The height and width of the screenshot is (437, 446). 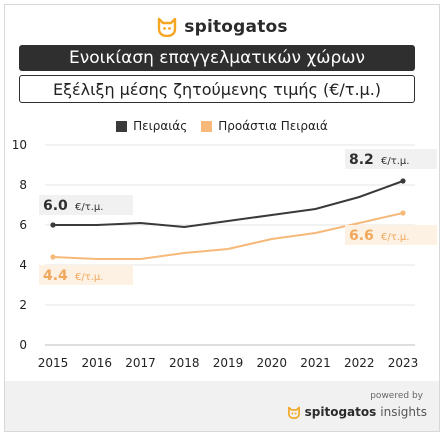 What do you see at coordinates (228, 204) in the screenshot?
I see `series-line-piraeus` at bounding box center [228, 204].